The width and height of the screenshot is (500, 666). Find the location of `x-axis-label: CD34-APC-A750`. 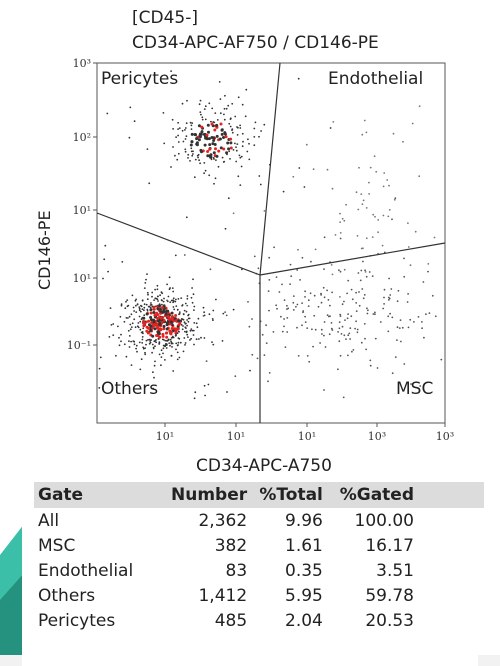

x-axis-label: CD34-APC-A750 is located at coordinates (264, 466).